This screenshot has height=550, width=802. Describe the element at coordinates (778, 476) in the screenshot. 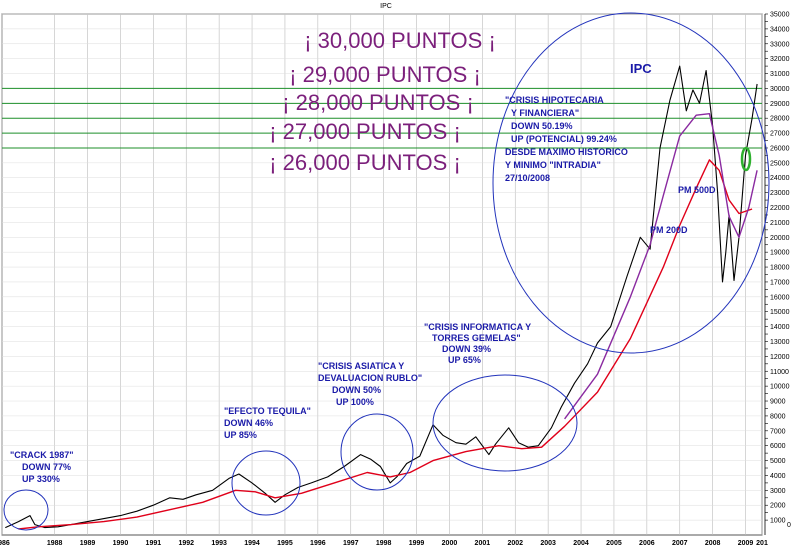

I see `y-tick-label: 4000` at that location.